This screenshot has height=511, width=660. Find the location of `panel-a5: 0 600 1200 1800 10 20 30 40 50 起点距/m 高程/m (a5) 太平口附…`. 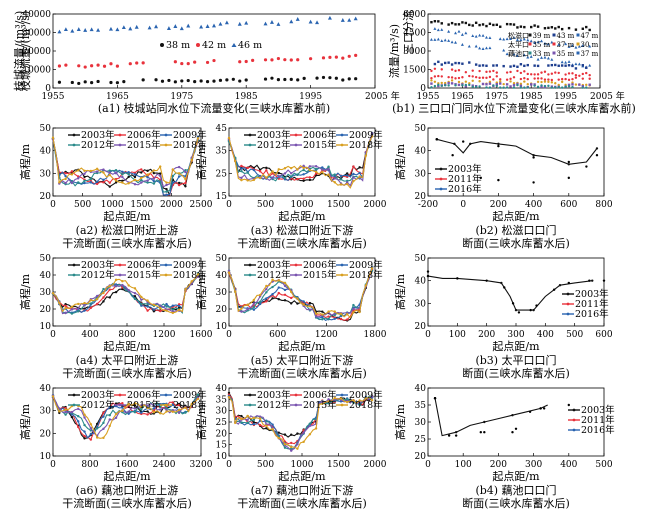

panel-a5: 0 600 1200 1800 10 20 30 40 50 起点距/m 高程/m (a5) 太平口附… is located at coordinates (290, 317).